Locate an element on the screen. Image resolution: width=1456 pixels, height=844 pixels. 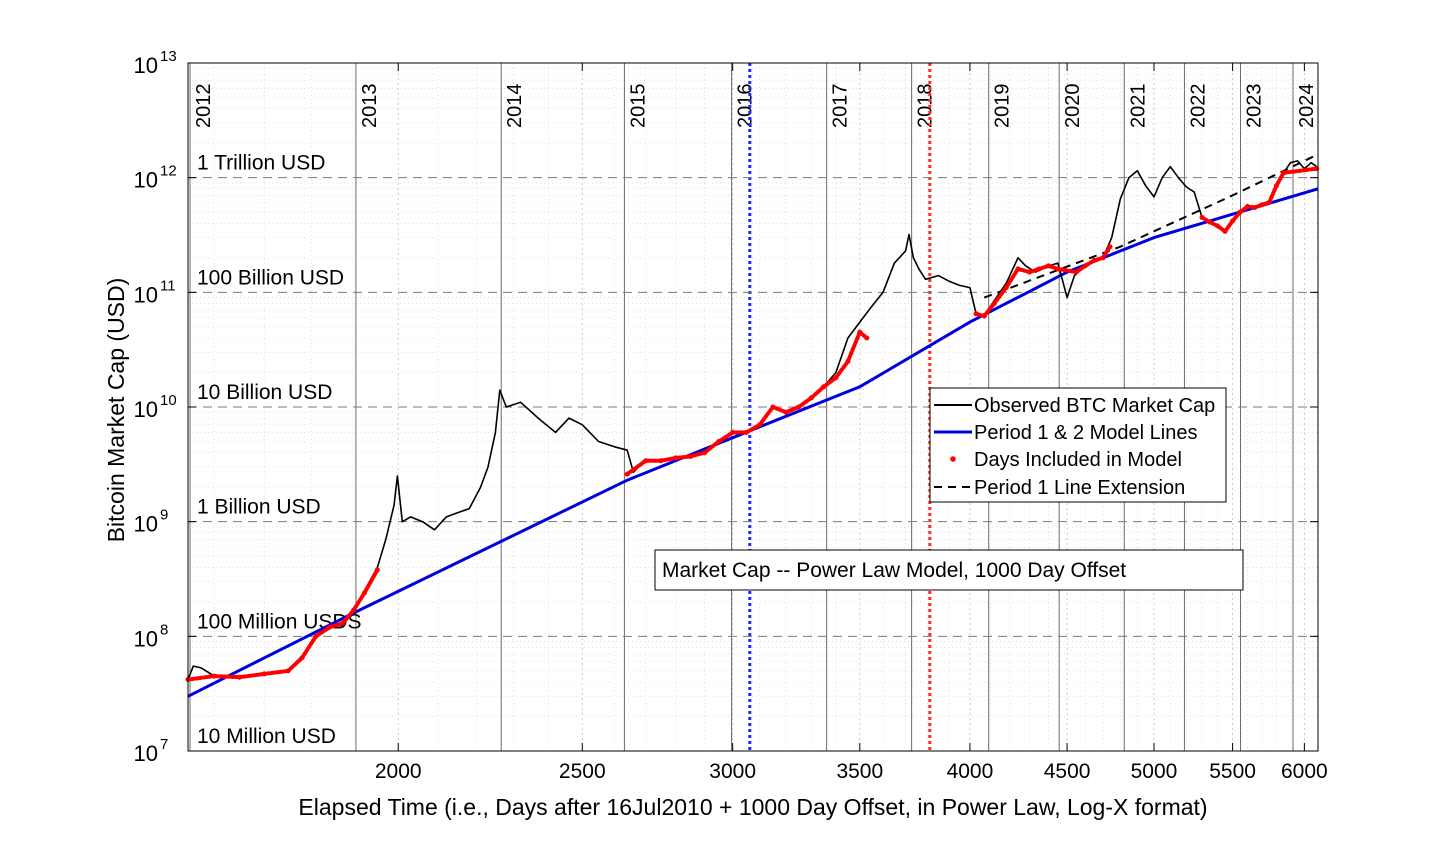
level-label: 1 Billion USD is located at coordinates (259, 507).